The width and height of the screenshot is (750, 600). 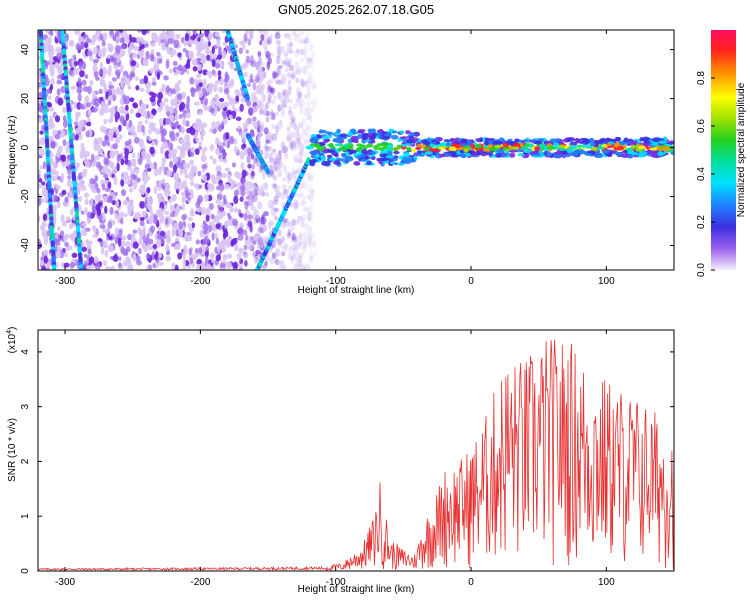 I want to click on snr-multiplier-base: (x10, so click(x=12, y=343).